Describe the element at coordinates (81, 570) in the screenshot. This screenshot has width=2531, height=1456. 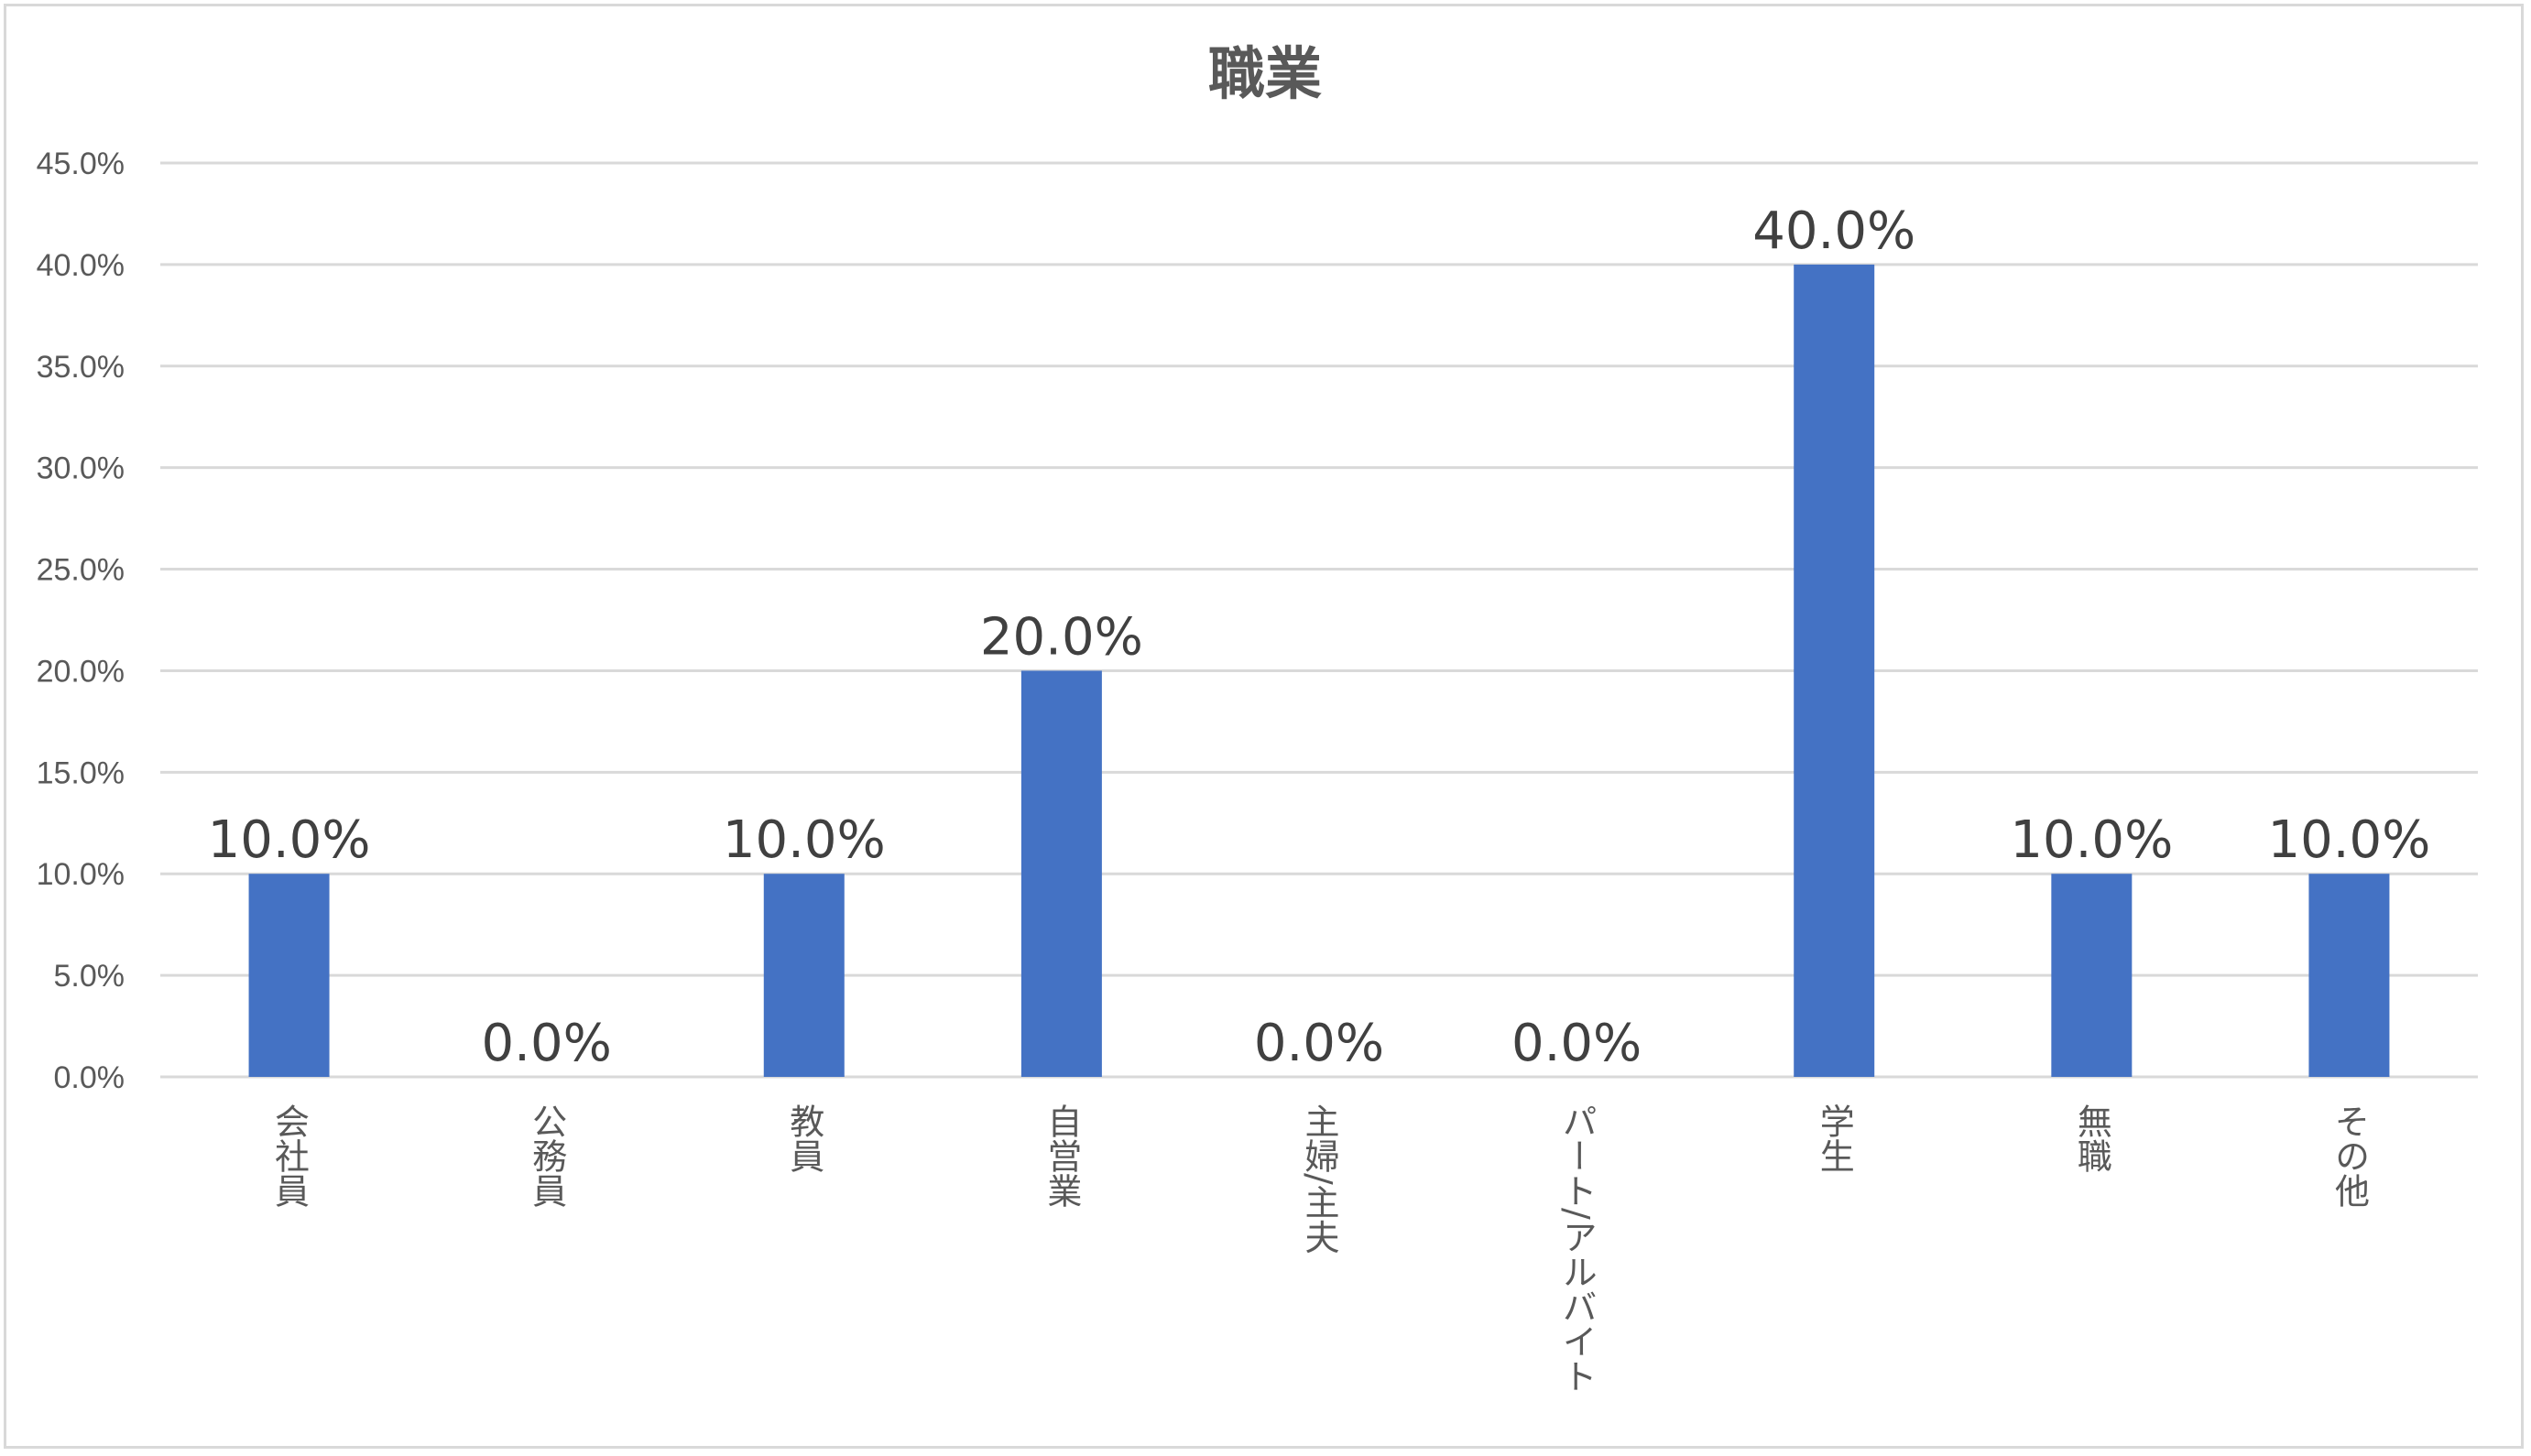
I see `y-tick-label: 25.0%` at that location.